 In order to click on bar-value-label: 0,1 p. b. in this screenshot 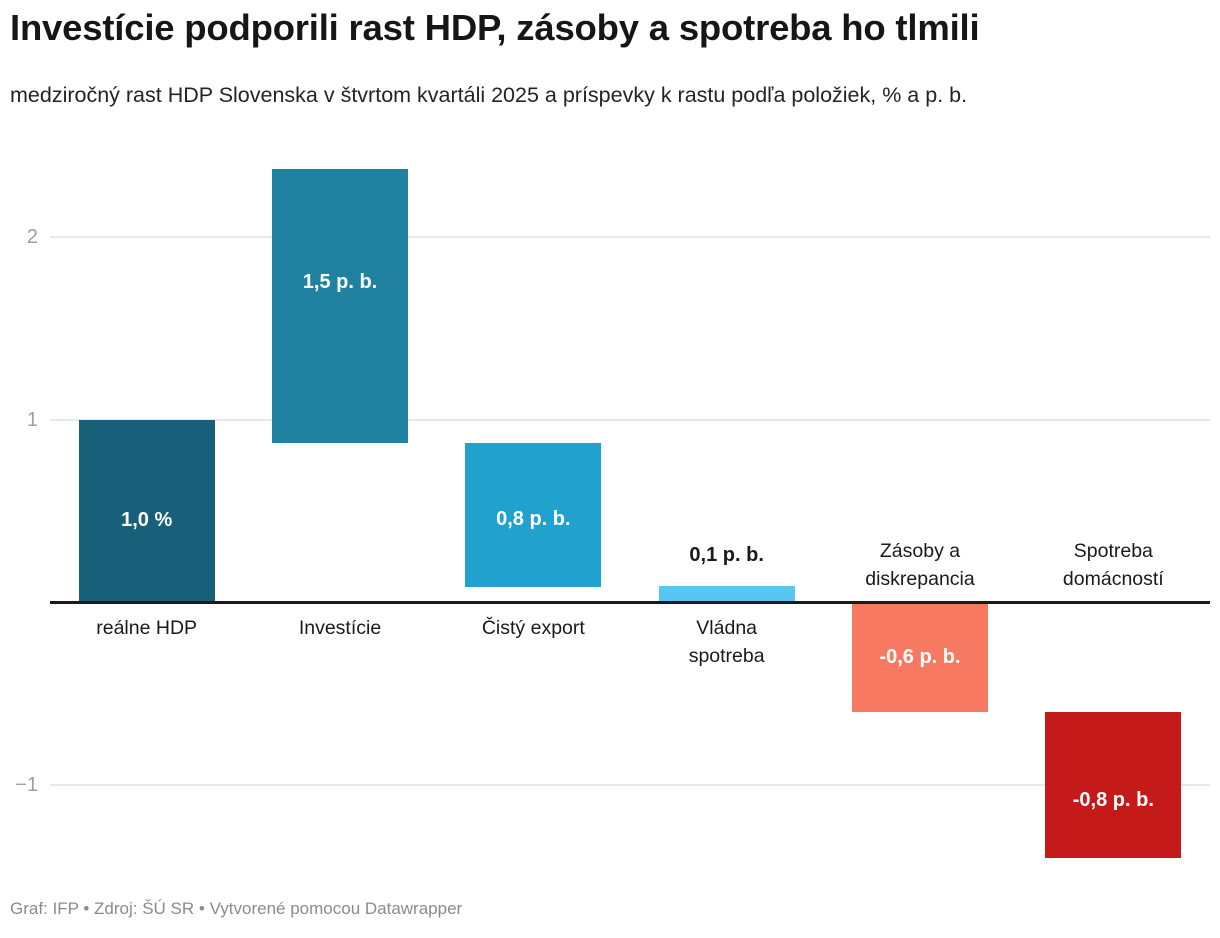, I will do `click(726, 554)`.